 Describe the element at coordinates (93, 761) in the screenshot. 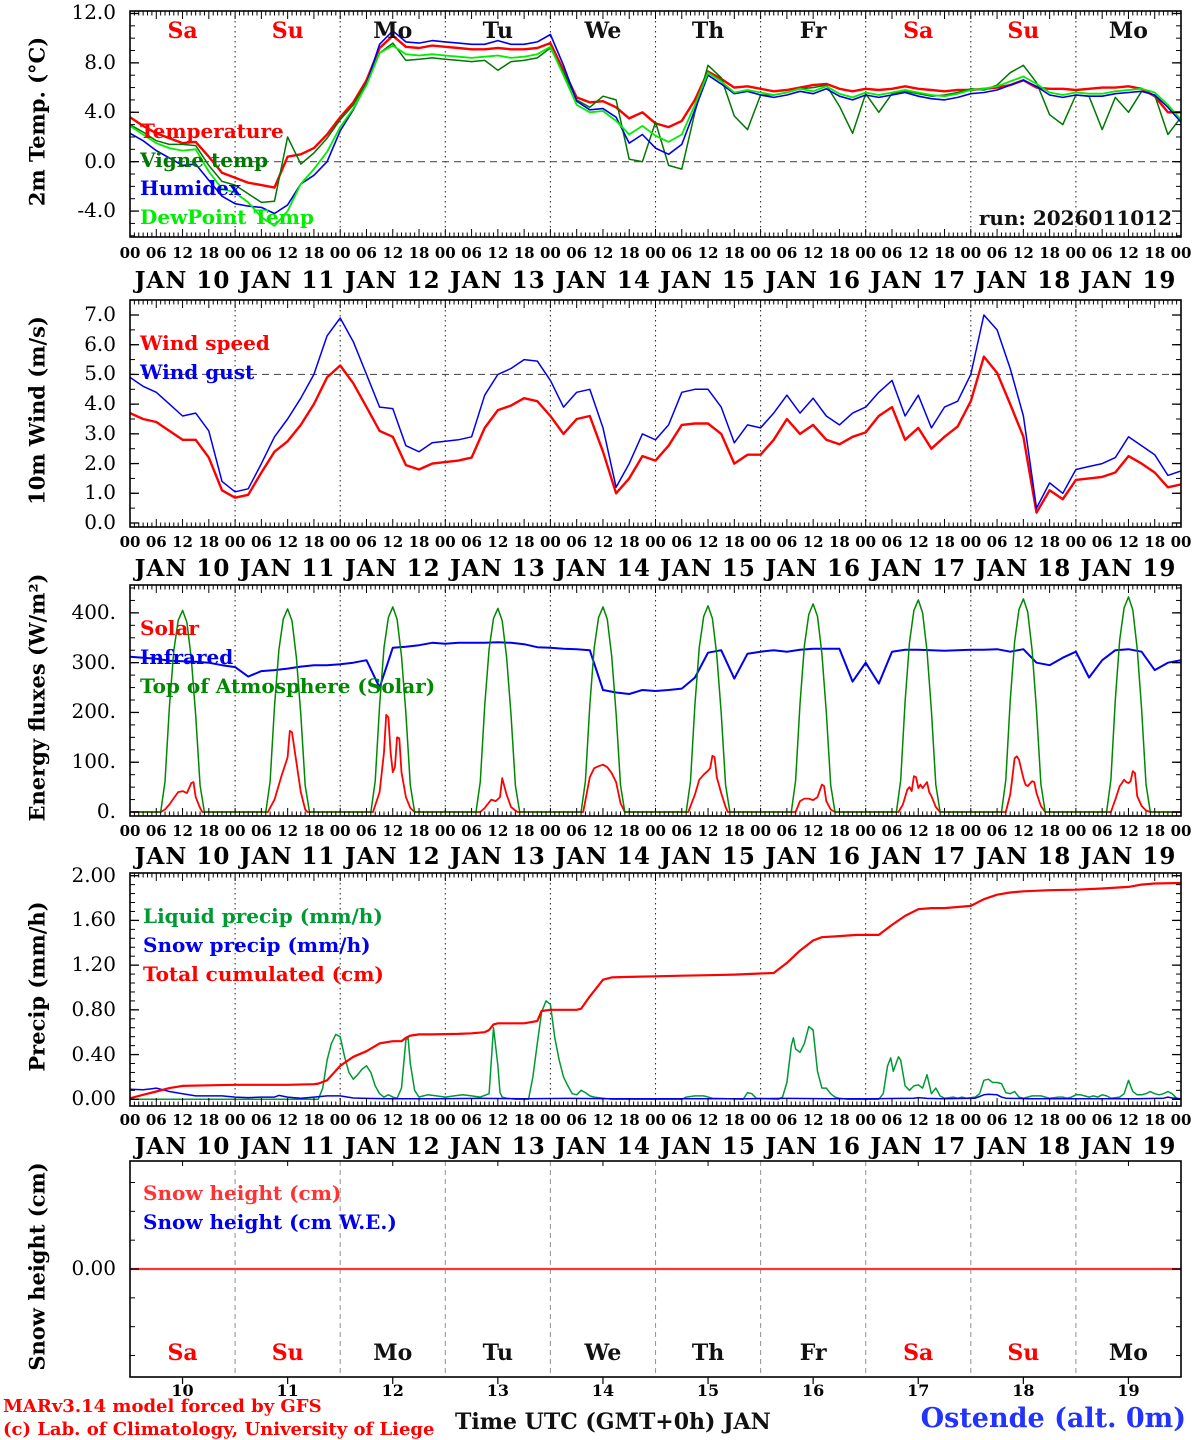

I see `y-tick-label: 100.` at that location.